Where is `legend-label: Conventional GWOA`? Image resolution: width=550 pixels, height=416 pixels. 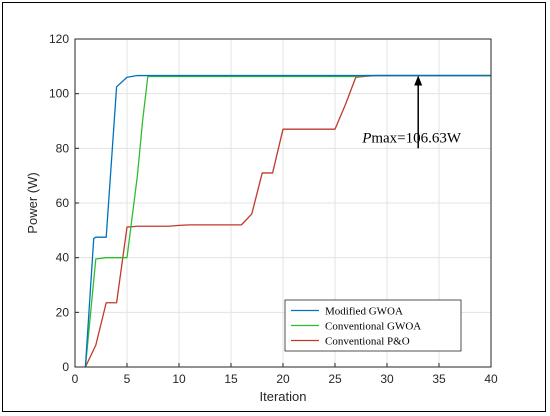
legend-label: Conventional GWOA is located at coordinates (373, 327).